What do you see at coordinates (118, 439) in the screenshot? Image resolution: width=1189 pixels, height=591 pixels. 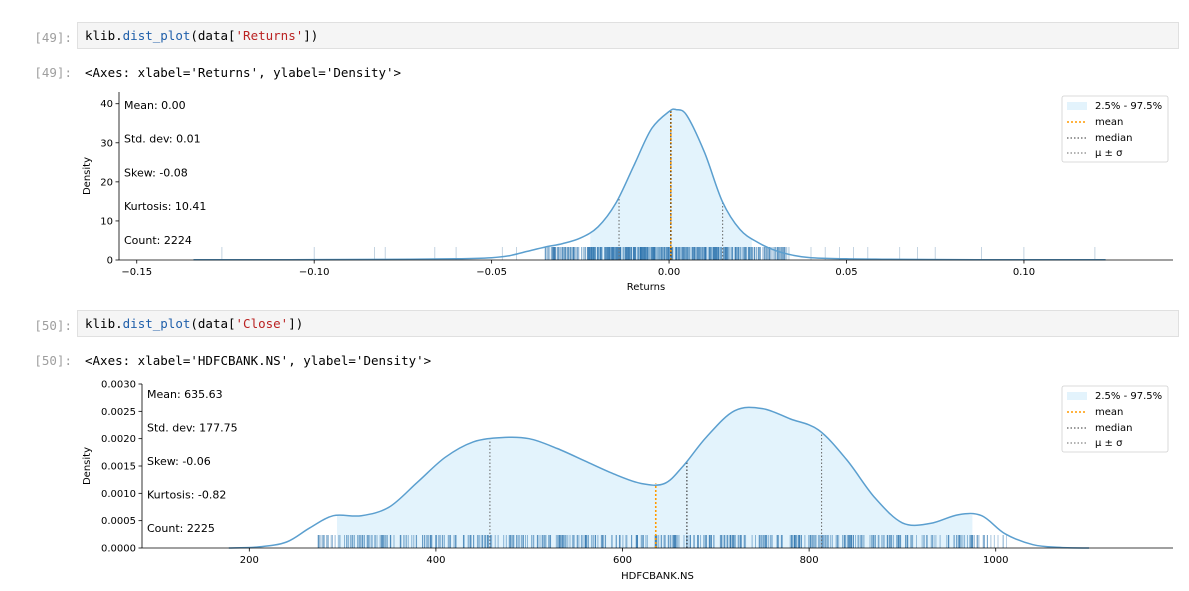 I see `y-tick-label: 0.0020` at bounding box center [118, 439].